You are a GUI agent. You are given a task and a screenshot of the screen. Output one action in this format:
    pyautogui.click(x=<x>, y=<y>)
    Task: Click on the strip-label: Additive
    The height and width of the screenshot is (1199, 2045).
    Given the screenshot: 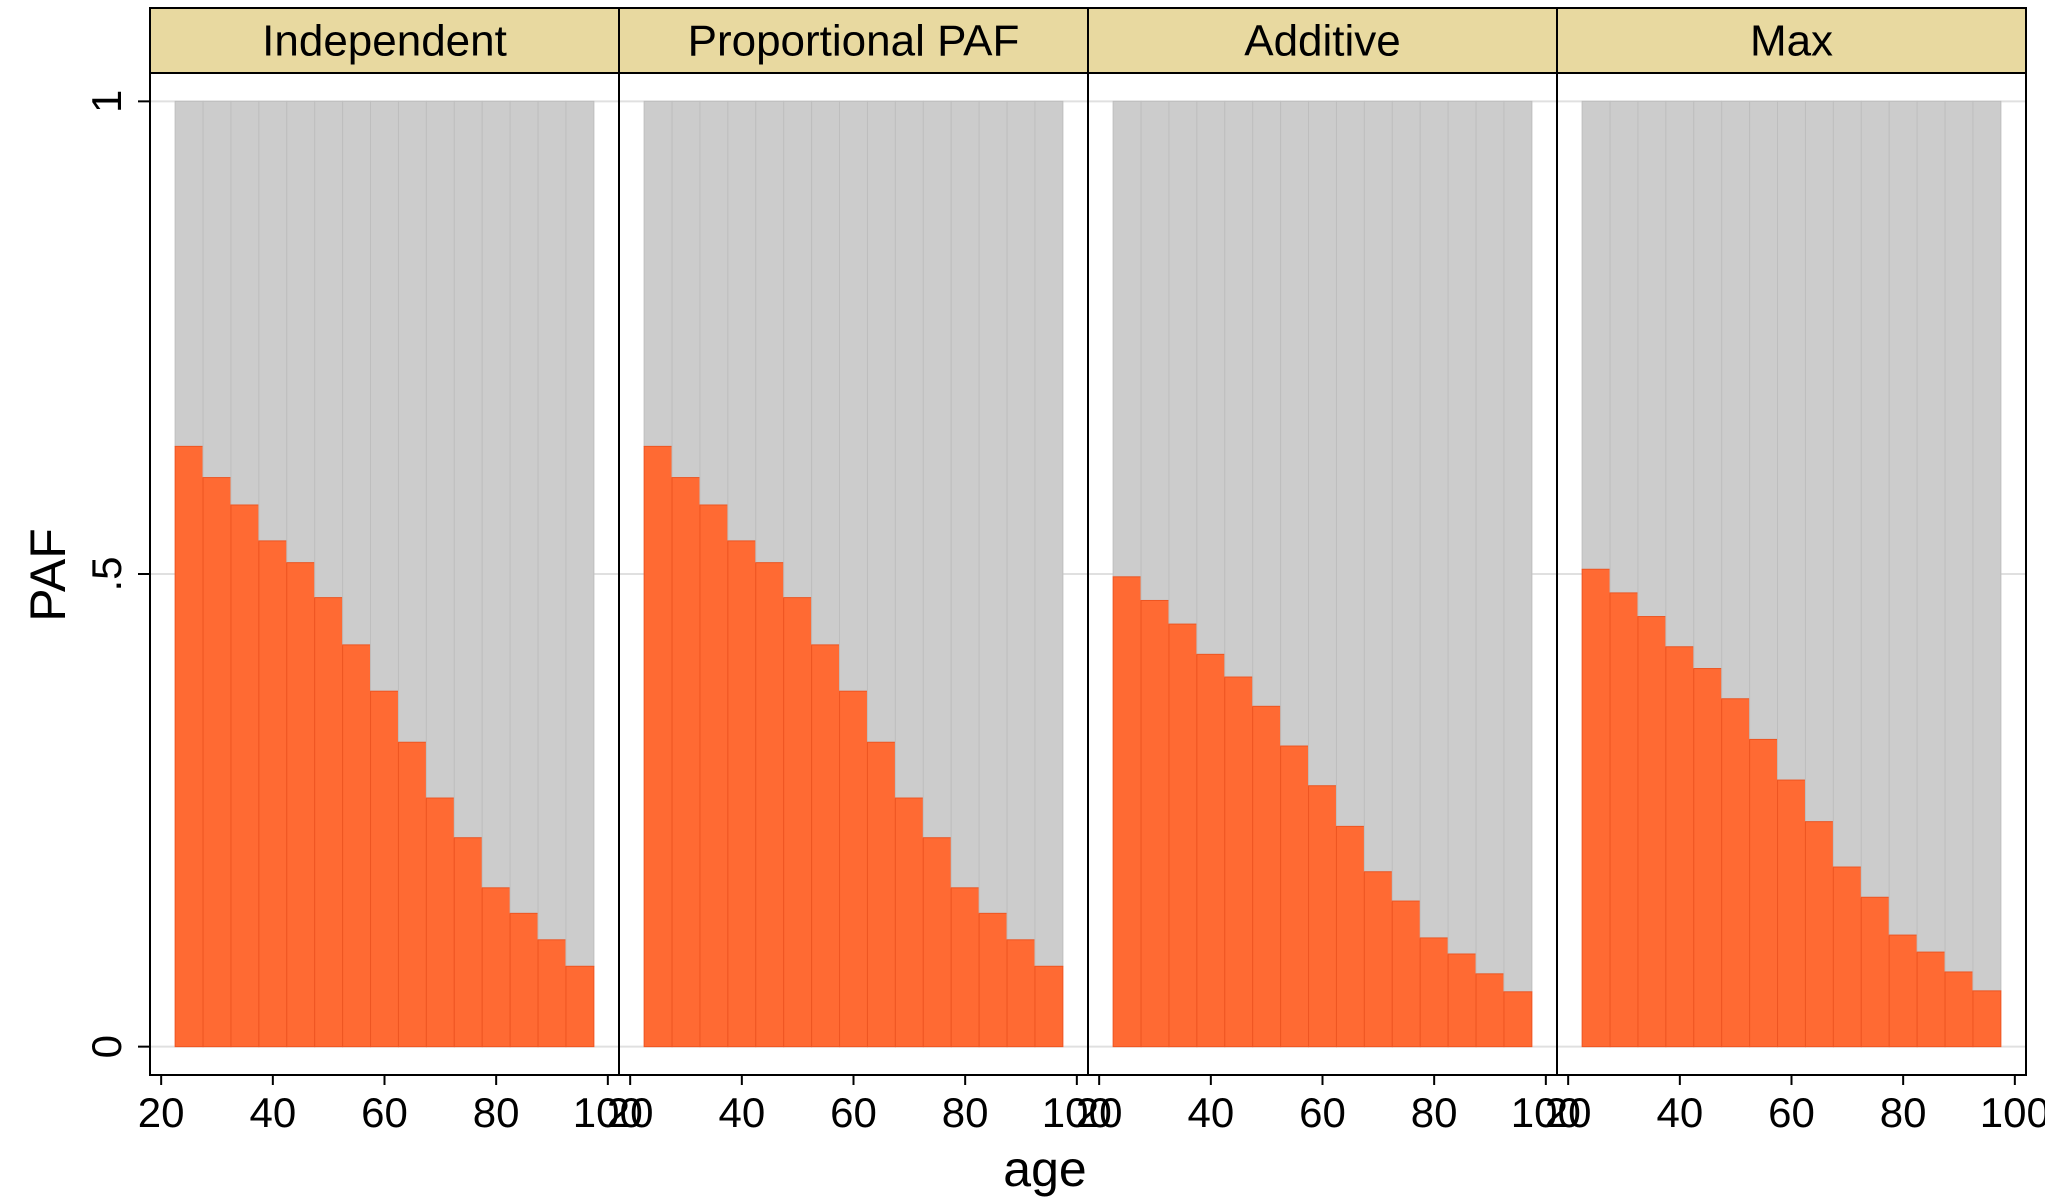 What is the action you would take?
    pyautogui.click(x=1322, y=41)
    